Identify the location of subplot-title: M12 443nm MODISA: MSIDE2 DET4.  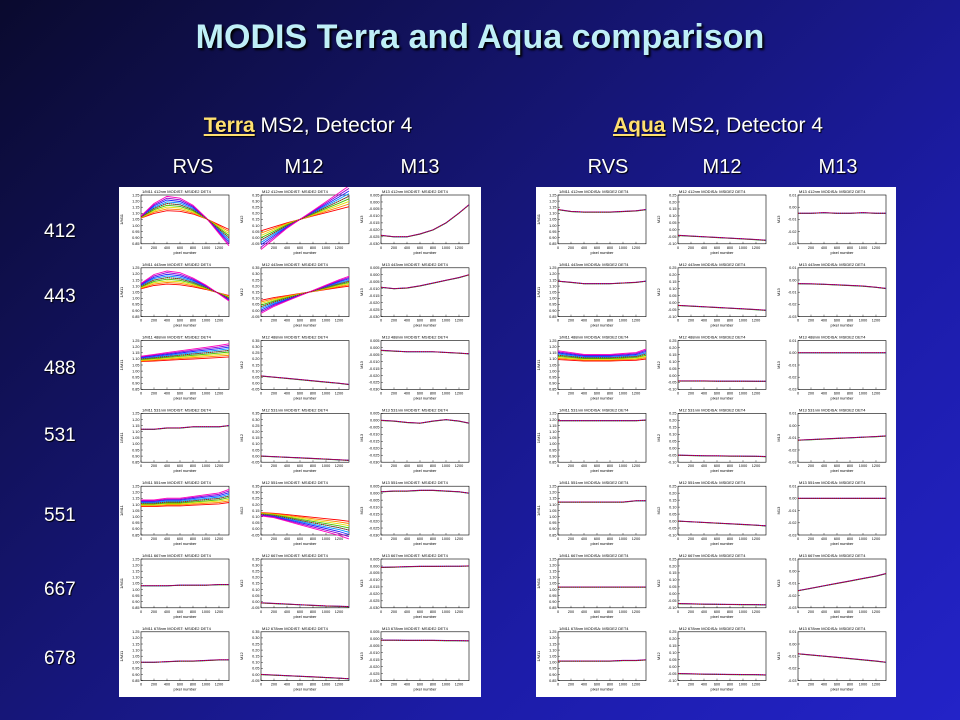
(712, 264).